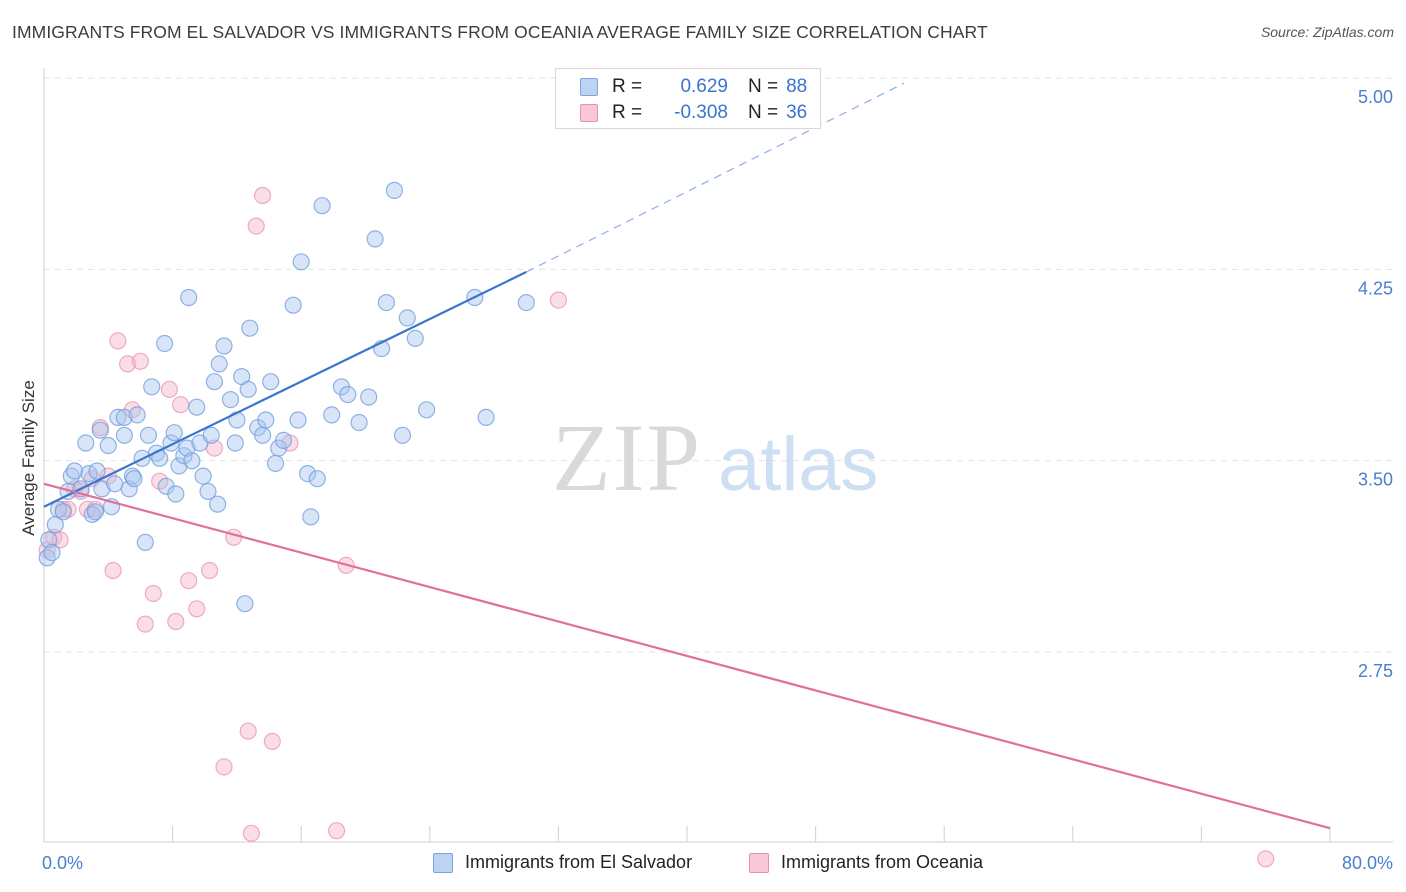 This screenshot has height=892, width=1406. I want to click on legend-n-value: 88, so click(797, 86).